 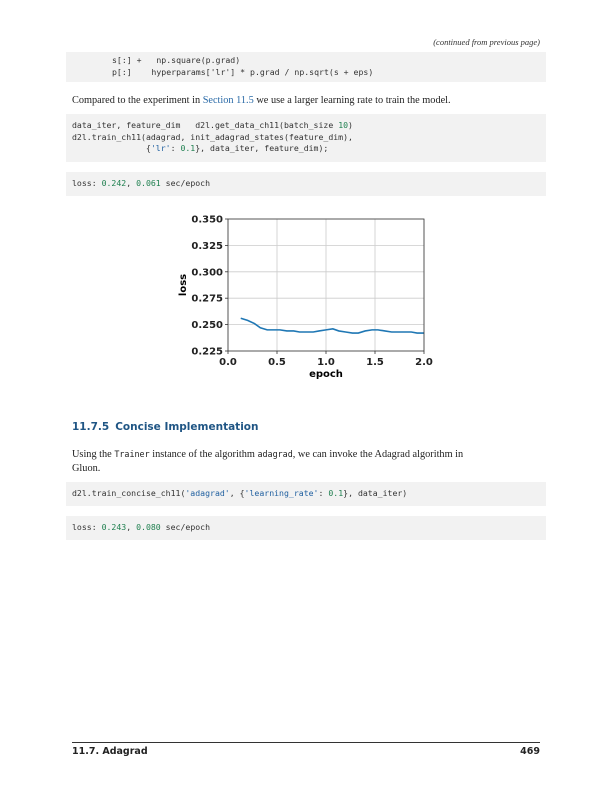 What do you see at coordinates (326, 285) in the screenshot?
I see `plot-frame` at bounding box center [326, 285].